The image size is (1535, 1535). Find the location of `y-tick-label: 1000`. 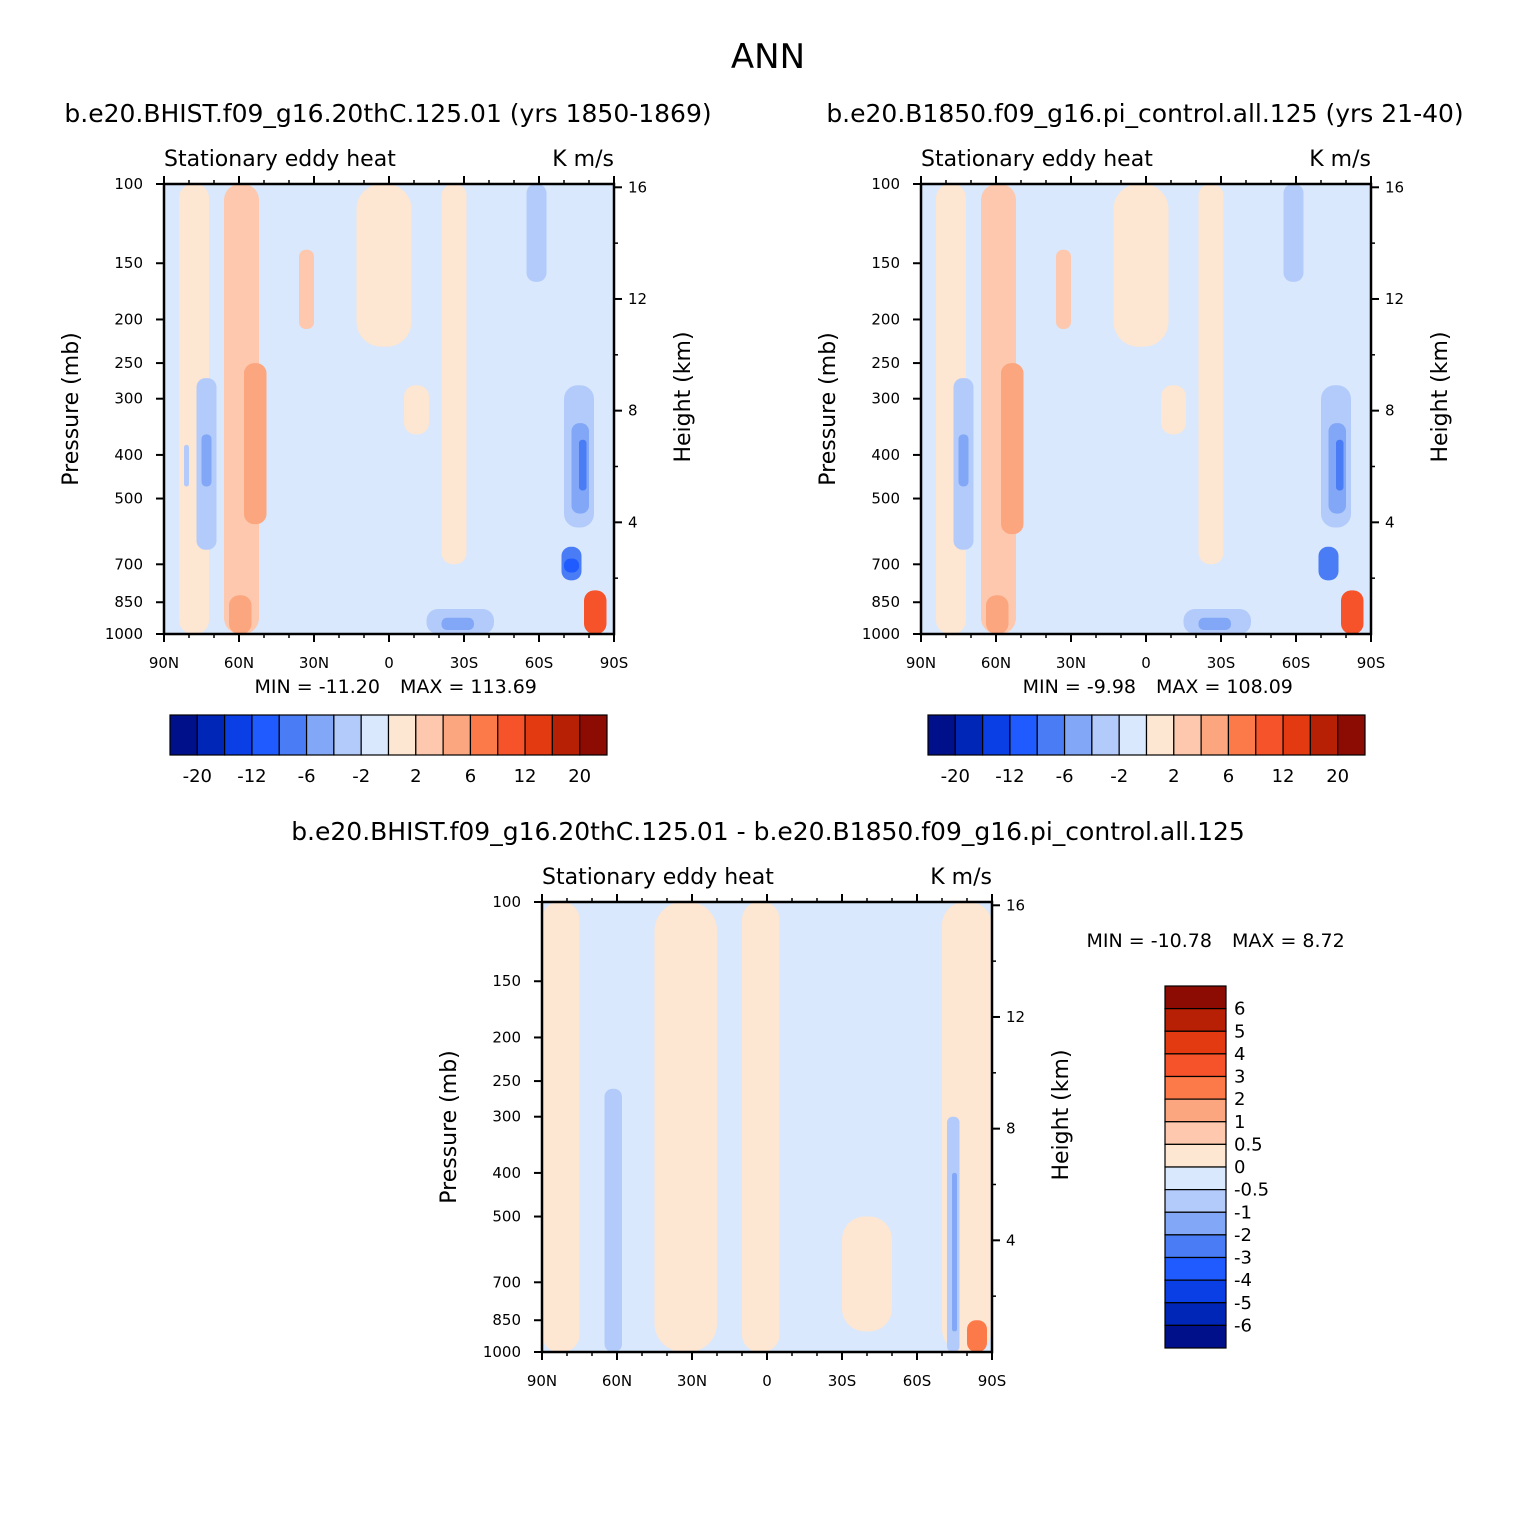

y-tick-label: 1000 is located at coordinates (881, 634).